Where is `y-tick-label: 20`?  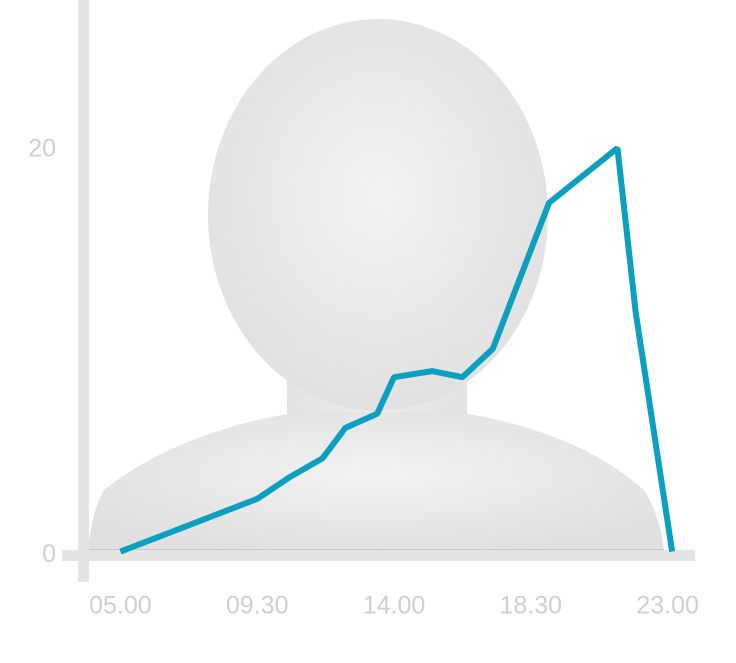 y-tick-label: 20 is located at coordinates (42, 149).